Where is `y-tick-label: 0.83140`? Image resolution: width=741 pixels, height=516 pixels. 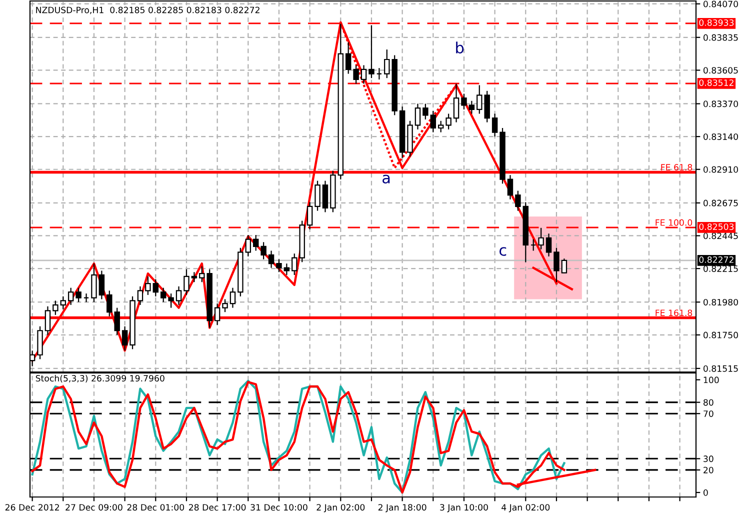
y-tick-label: 0.83140 is located at coordinates (721, 136).